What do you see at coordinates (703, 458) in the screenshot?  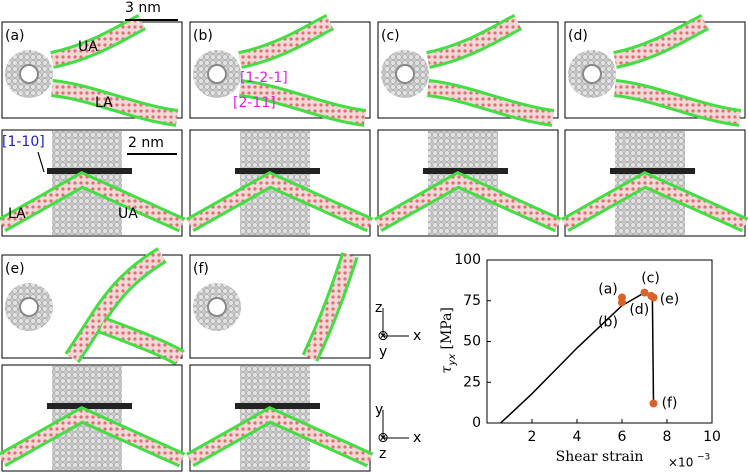 I see `x-exponent: −3` at bounding box center [703, 458].